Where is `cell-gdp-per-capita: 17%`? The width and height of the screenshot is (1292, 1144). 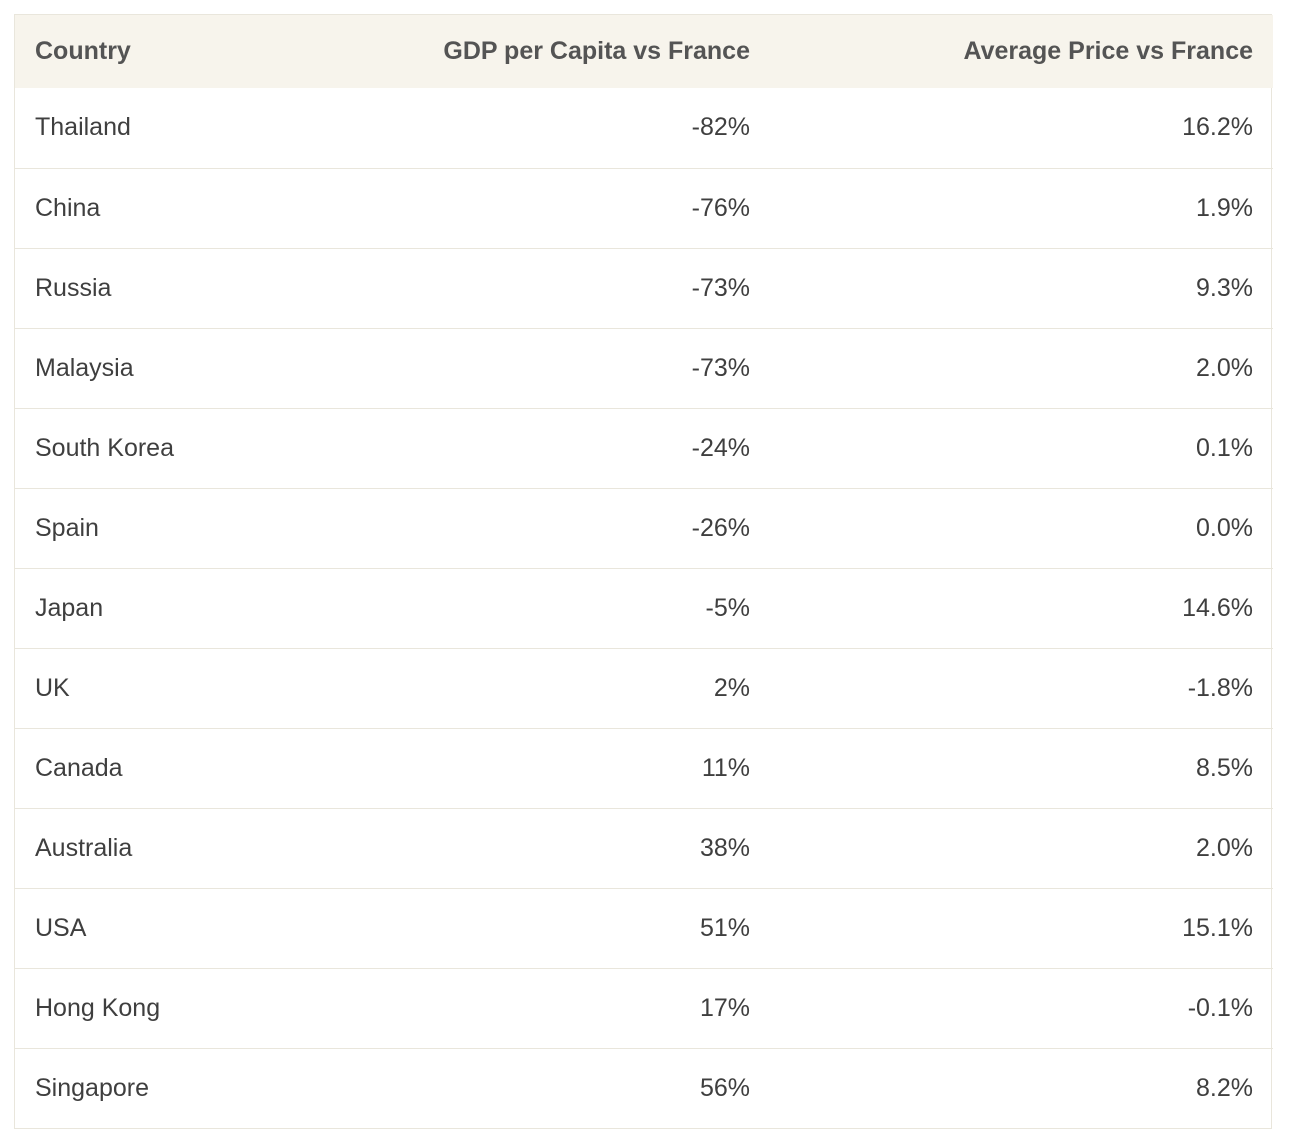 cell-gdp-per-capita: 17% is located at coordinates (724, 1007).